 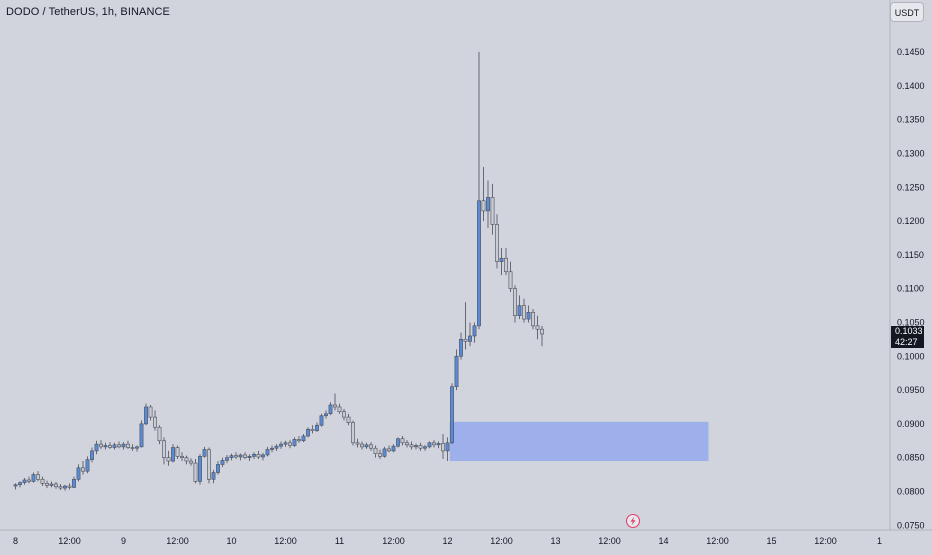 I want to click on y-tick-label: 0.1000, so click(x=911, y=356).